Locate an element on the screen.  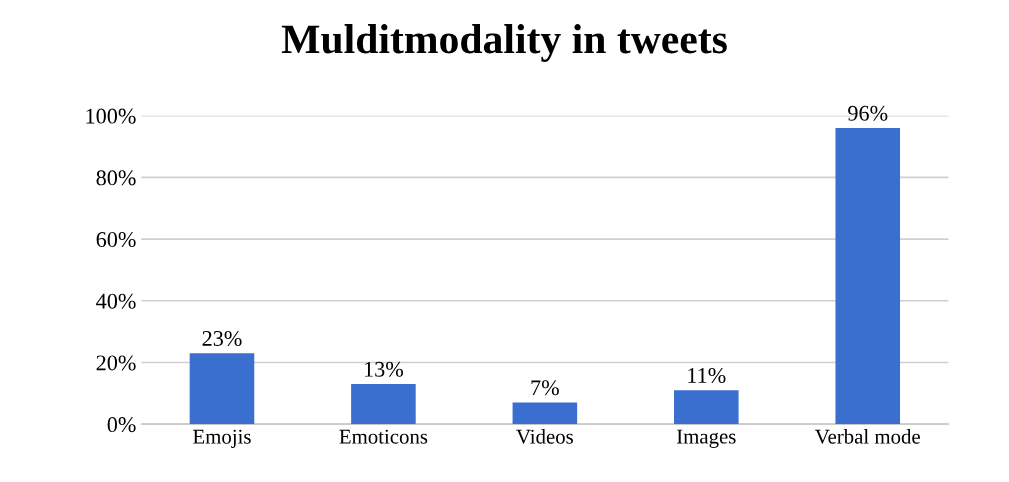
x-tick-label: Emoticons is located at coordinates (383, 436).